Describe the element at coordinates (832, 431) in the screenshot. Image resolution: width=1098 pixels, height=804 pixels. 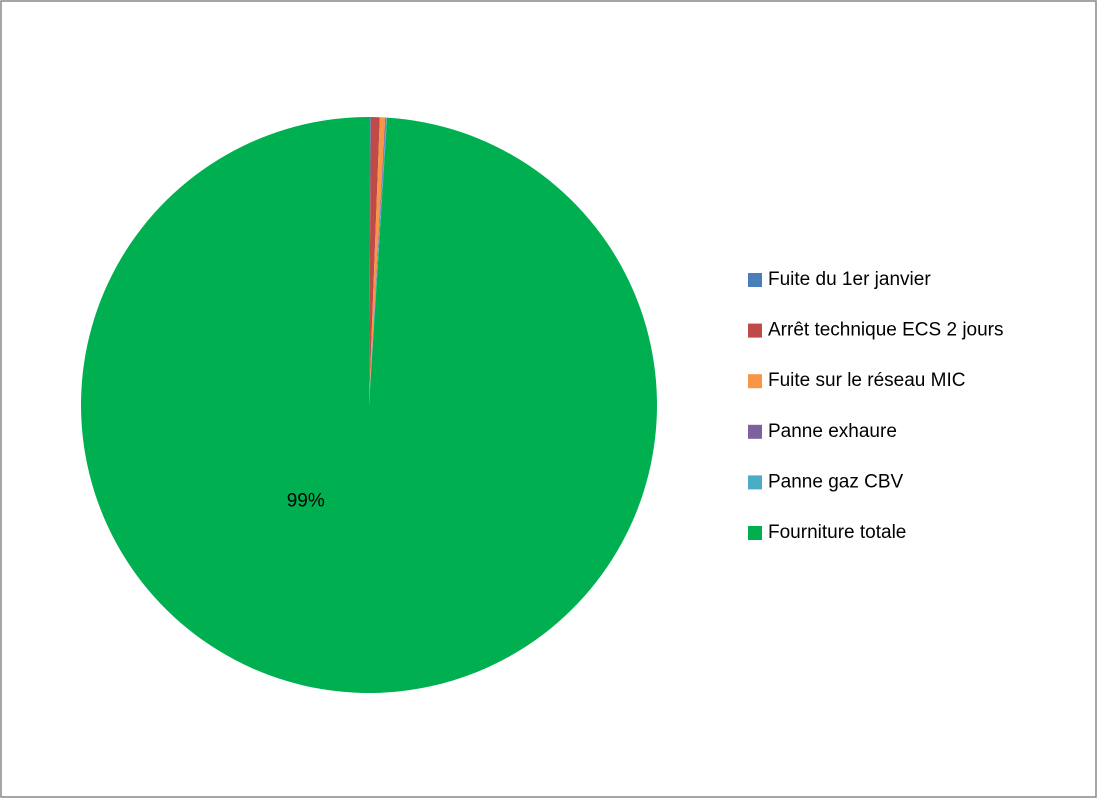
I see `legend-label: Panne exhaure` at that location.